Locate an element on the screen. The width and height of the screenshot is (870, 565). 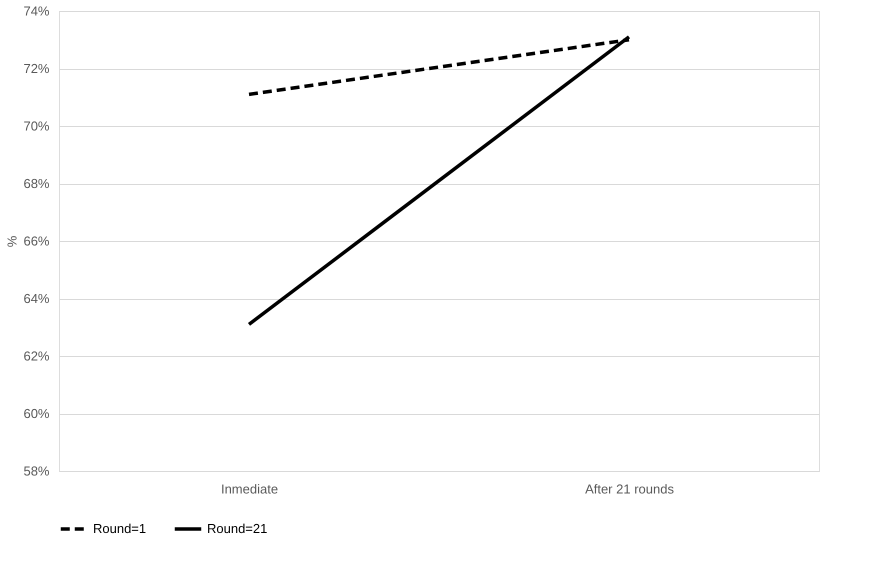
y-tick-label: 68% is located at coordinates (36, 183).